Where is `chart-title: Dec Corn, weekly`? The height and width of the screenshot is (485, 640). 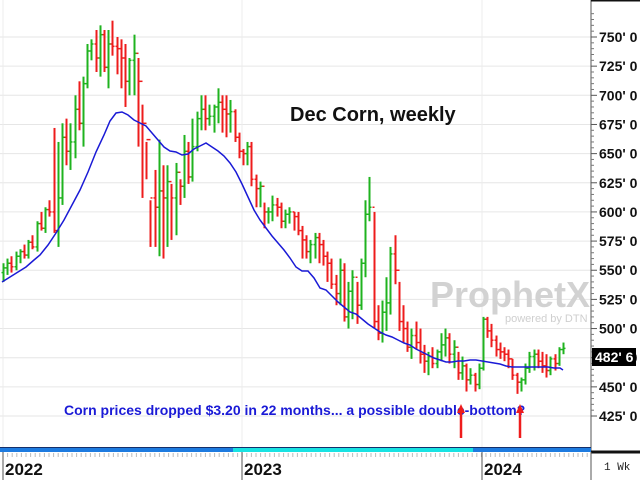
chart-title: Dec Corn, weekly is located at coordinates (373, 115).